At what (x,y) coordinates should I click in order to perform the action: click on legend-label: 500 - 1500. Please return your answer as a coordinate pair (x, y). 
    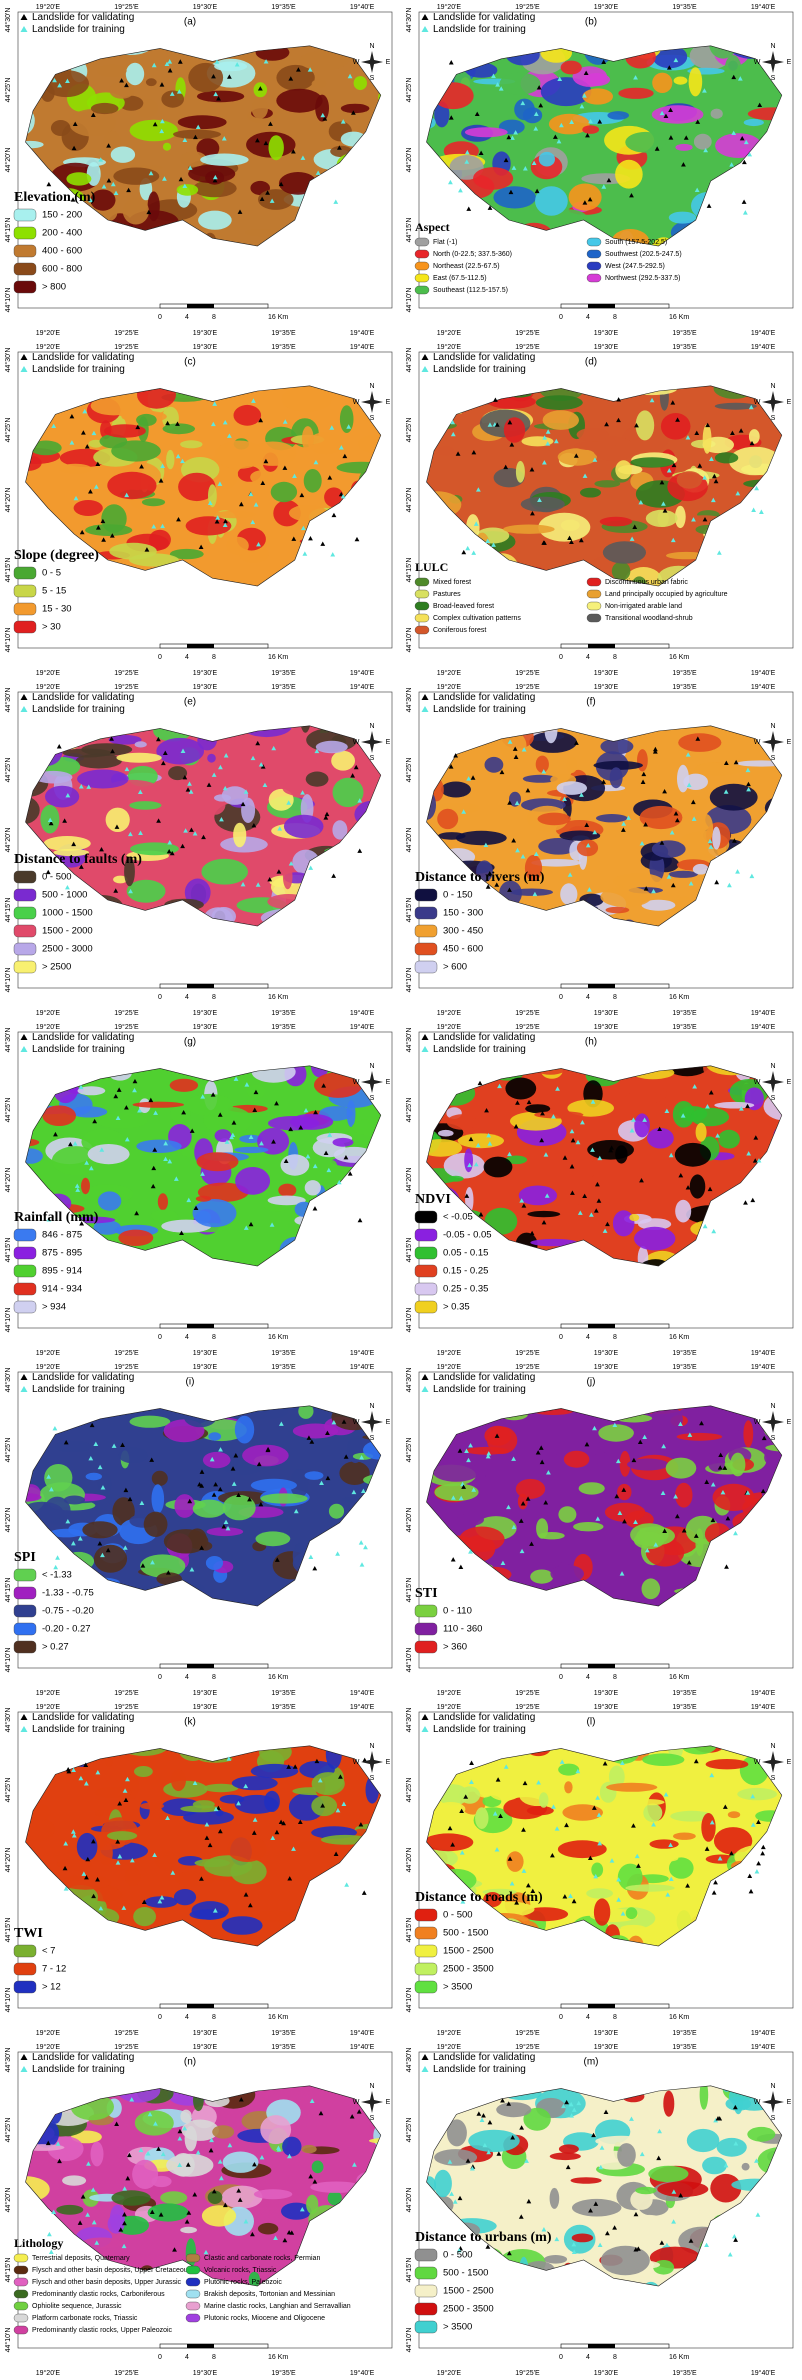
    Looking at the image, I should click on (465, 1933).